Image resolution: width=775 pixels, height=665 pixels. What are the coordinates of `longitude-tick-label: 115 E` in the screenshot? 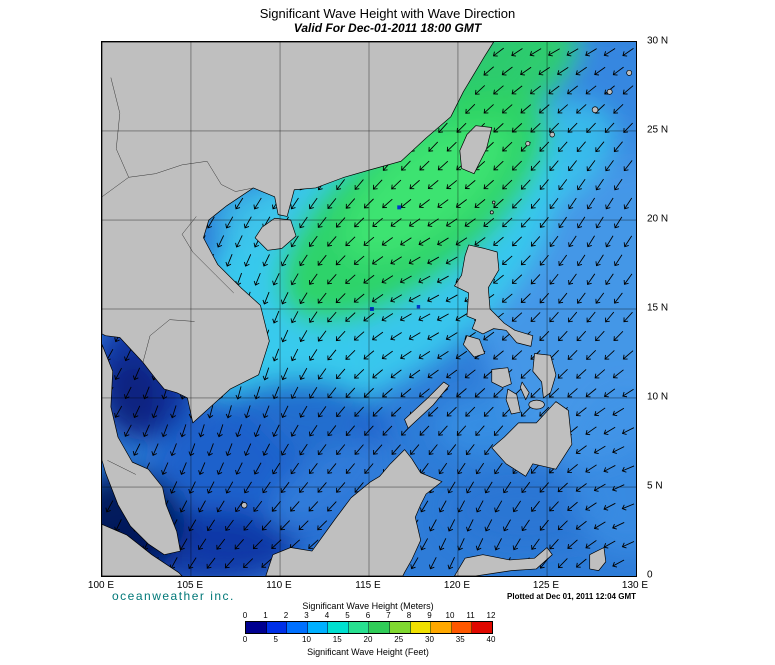 It's located at (368, 585).